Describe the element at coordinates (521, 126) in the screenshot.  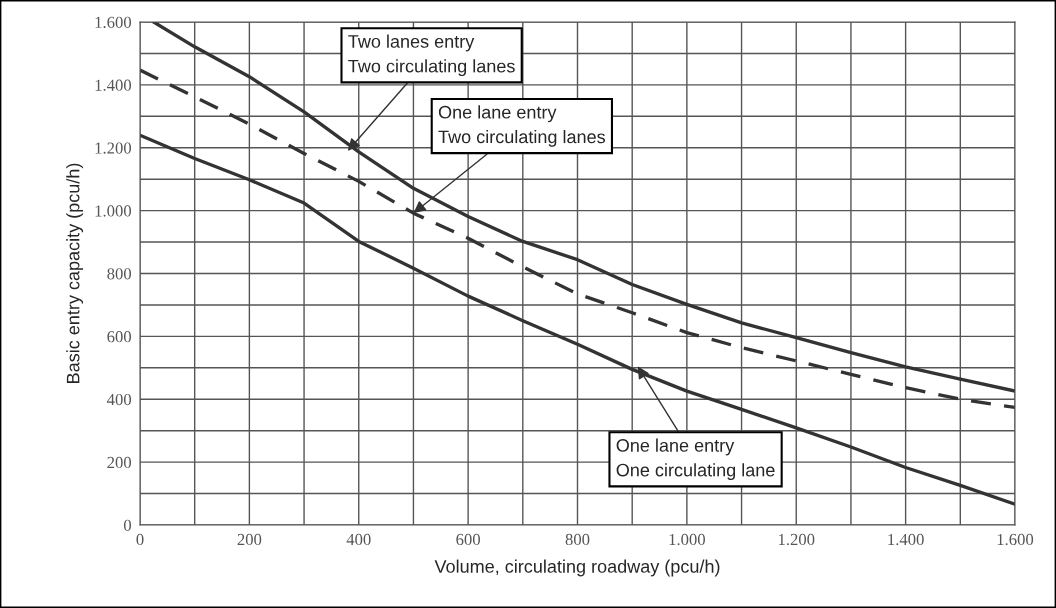
I see `annotation: One lane entry Two circulating lanes` at that location.